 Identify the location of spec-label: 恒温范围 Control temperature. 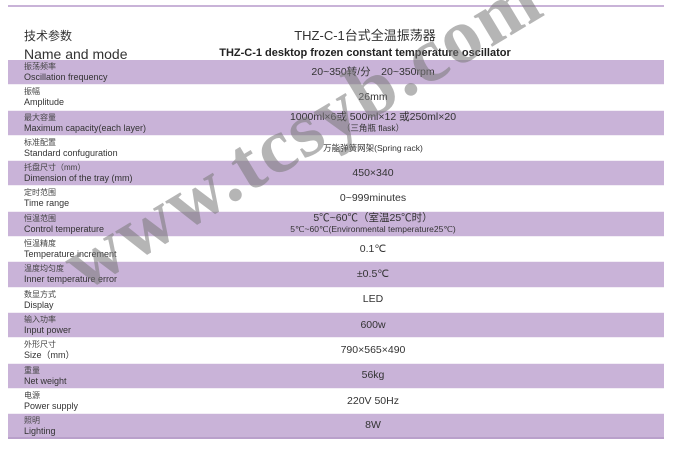
(64, 224).